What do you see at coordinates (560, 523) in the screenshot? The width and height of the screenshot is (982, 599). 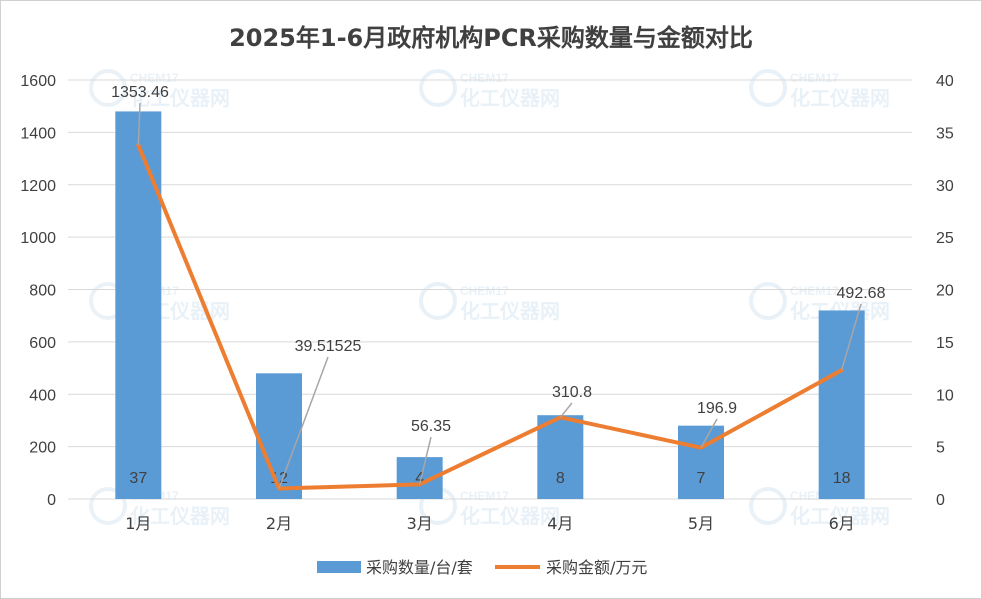 I see `category-label: 4月` at bounding box center [560, 523].